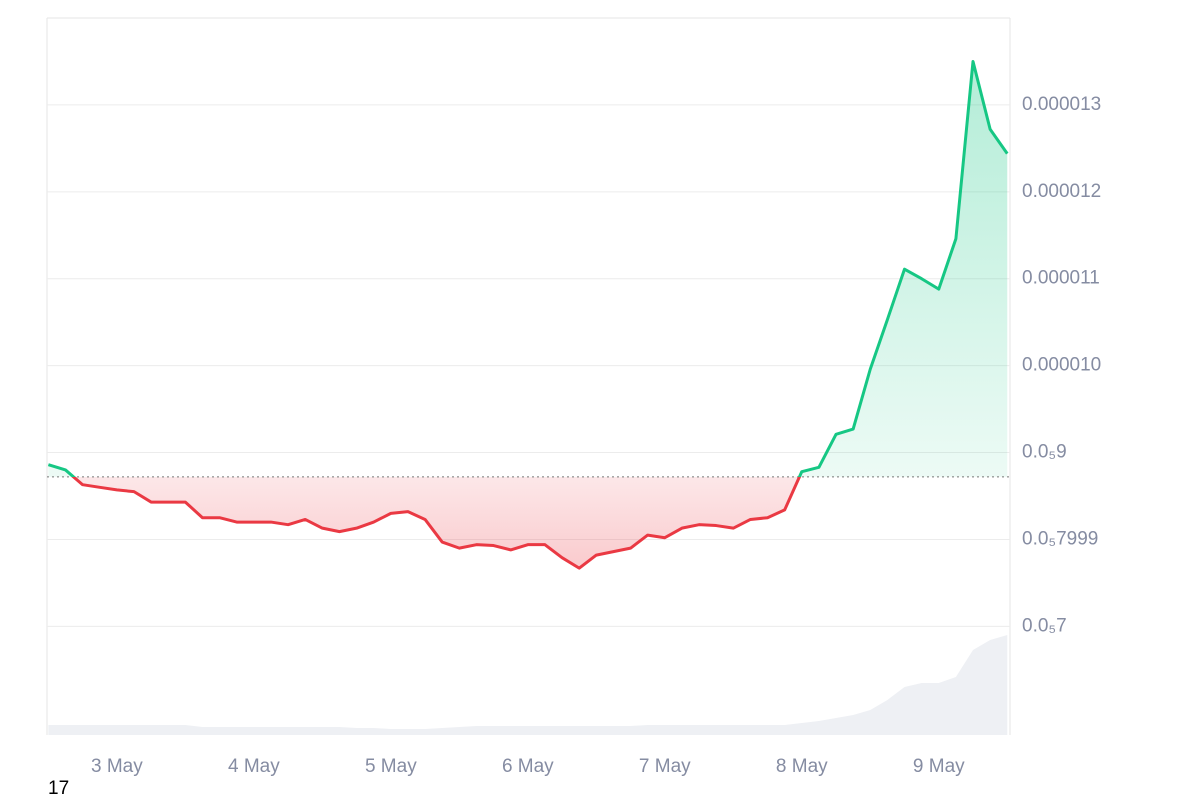  What do you see at coordinates (1061, 104) in the screenshot?
I see `y-tick-label: 0.000013` at bounding box center [1061, 104].